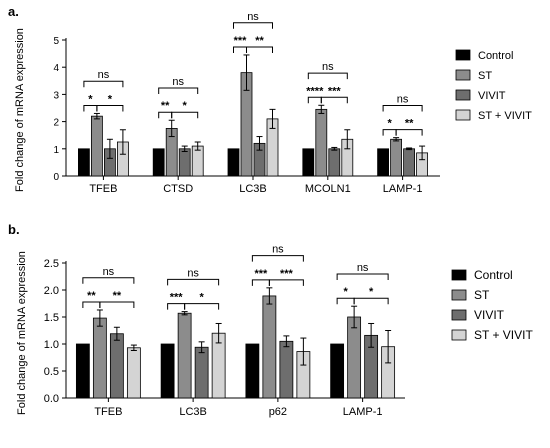  Describe the element at coordinates (178, 189) in the screenshot. I see `x-tick-label: CTSD` at that location.